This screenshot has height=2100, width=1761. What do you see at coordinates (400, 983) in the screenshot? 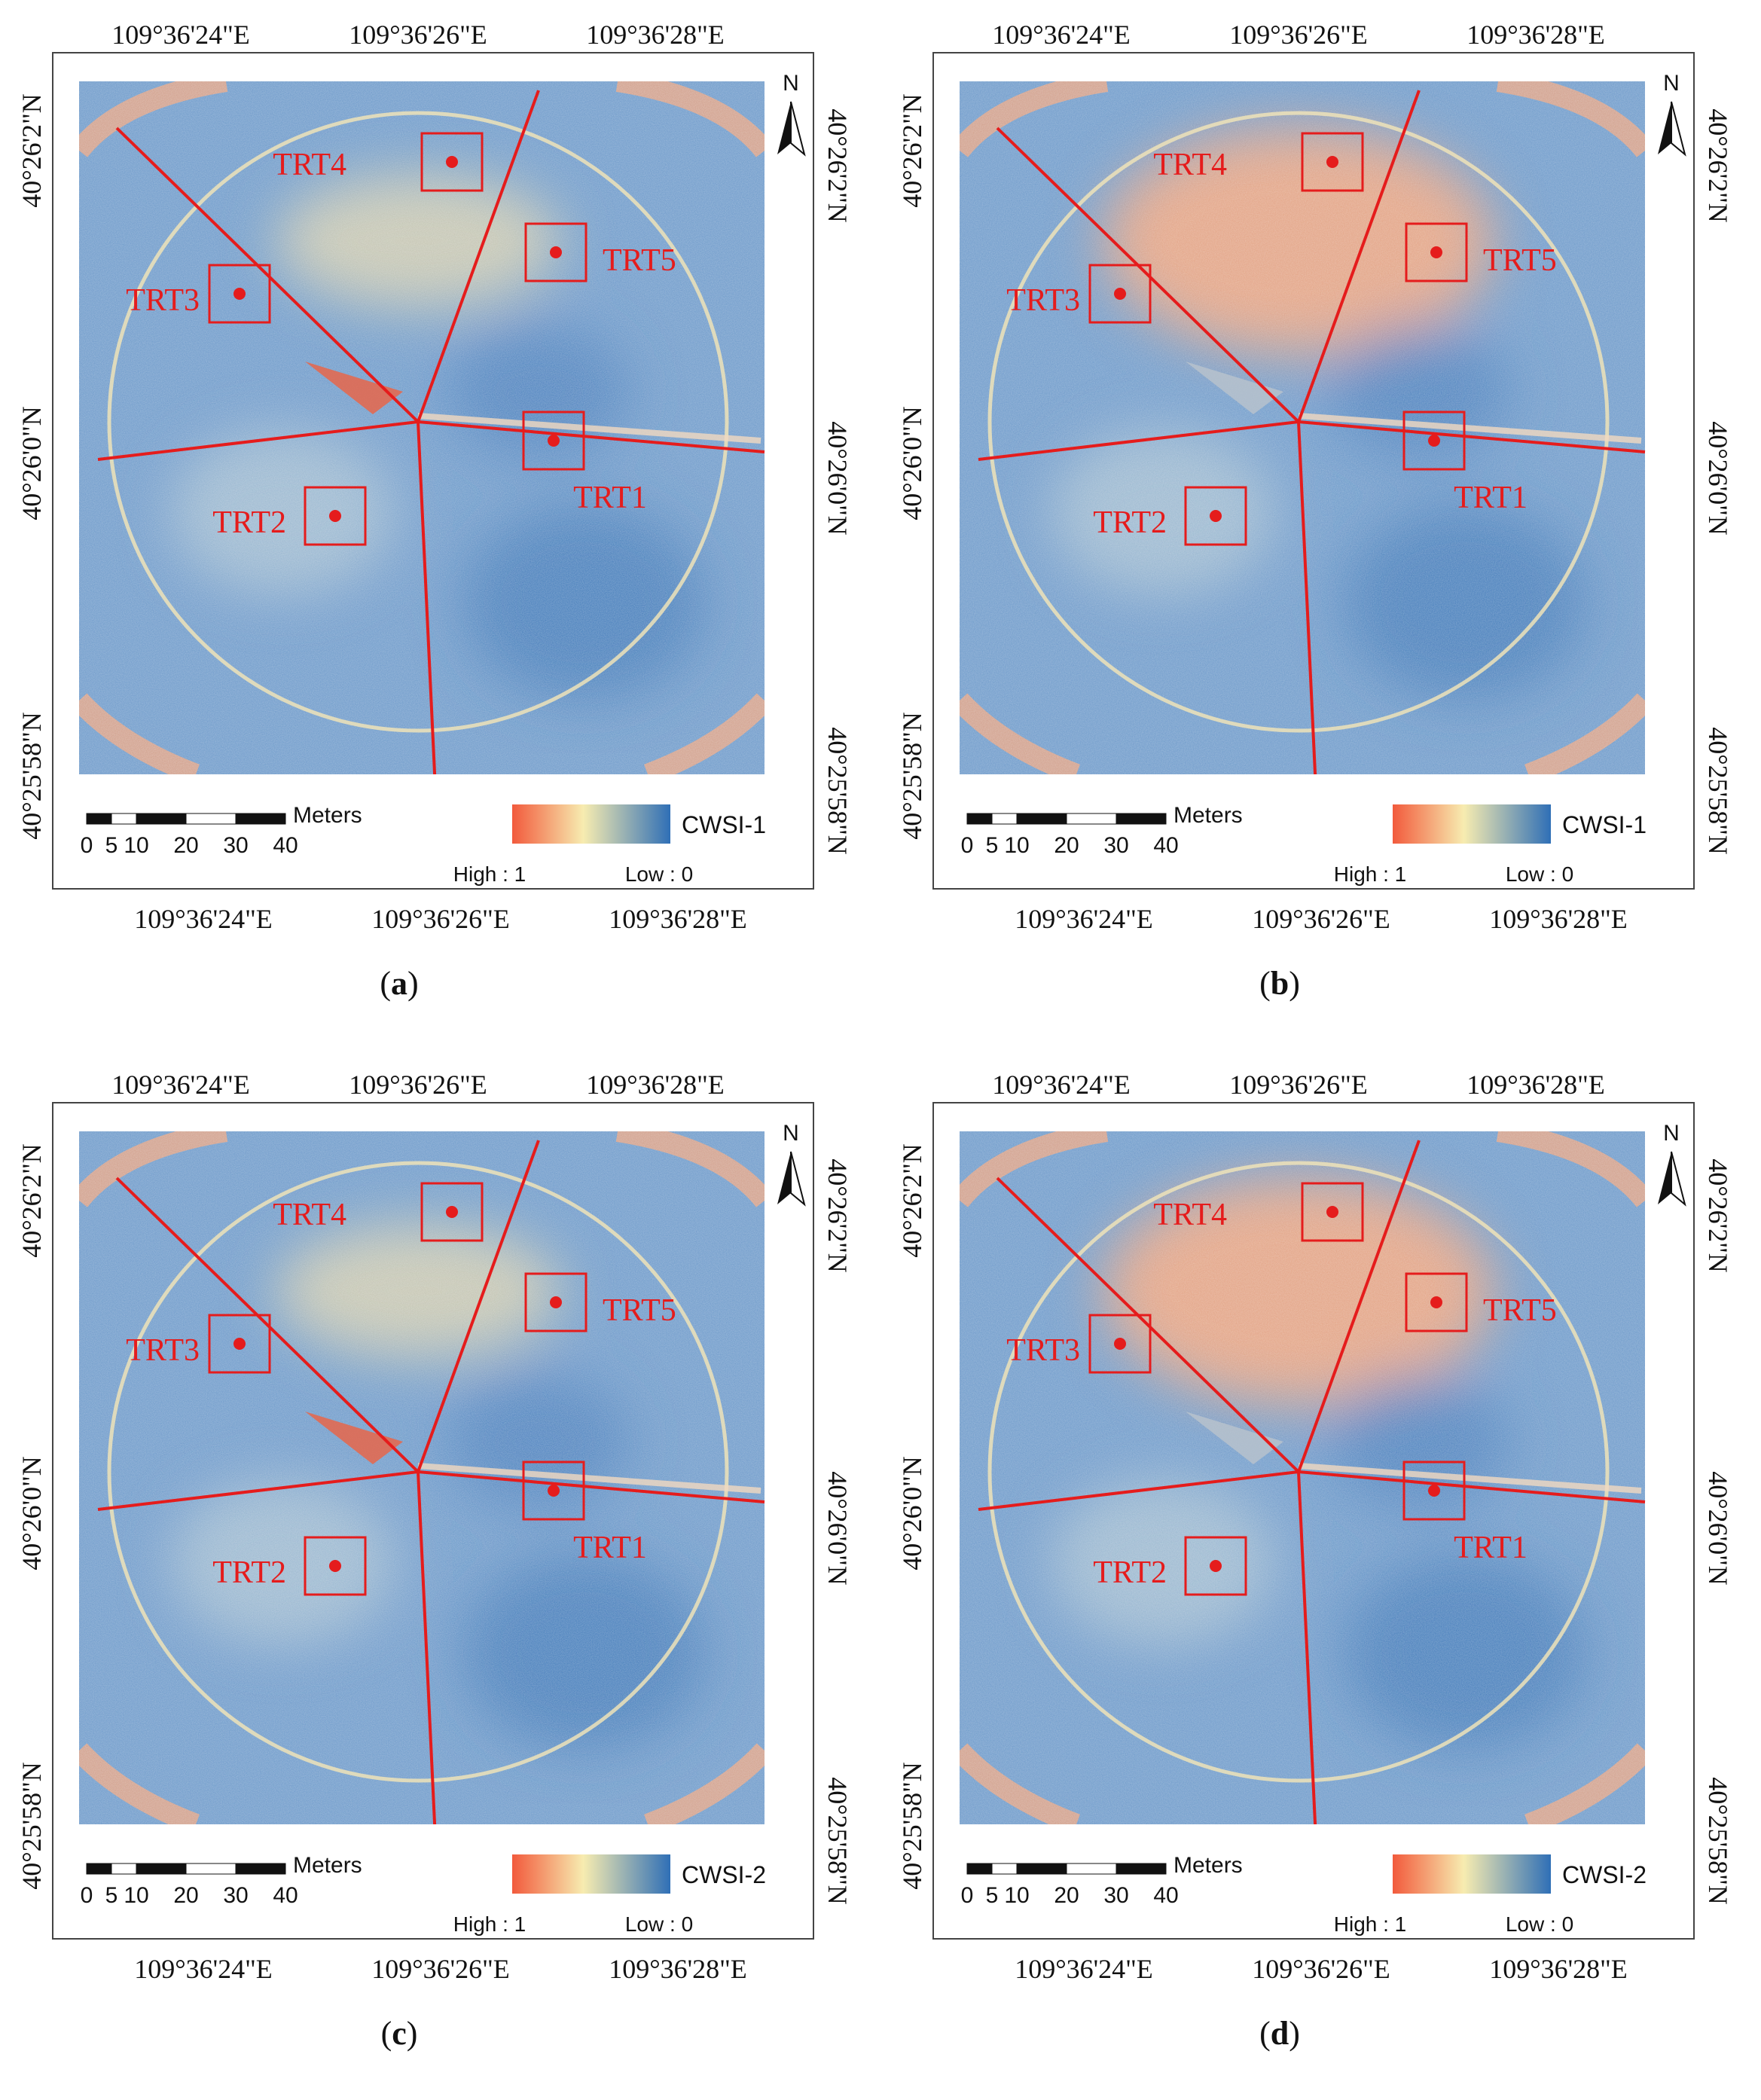
I see `panel-caption: (a)` at bounding box center [400, 983].